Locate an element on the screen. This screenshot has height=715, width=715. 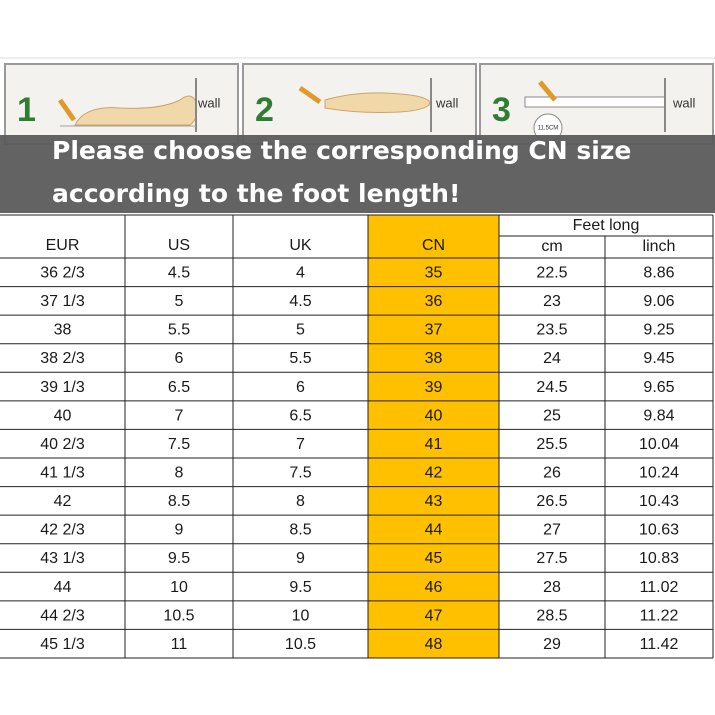
table-cell: 25 is located at coordinates (552, 415).